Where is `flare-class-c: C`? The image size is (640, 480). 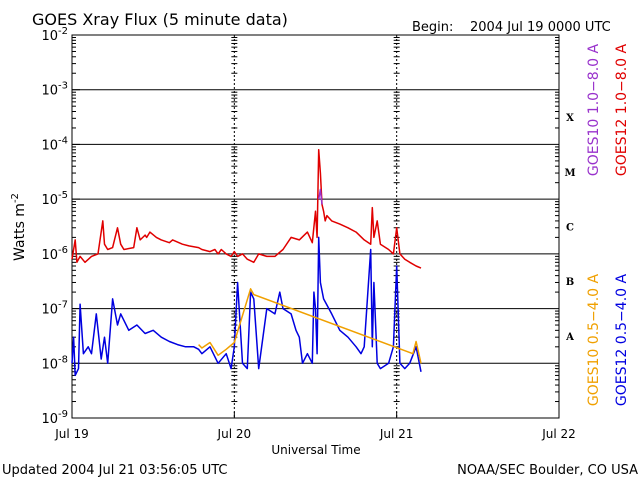
flare-class-c: C is located at coordinates (570, 228).